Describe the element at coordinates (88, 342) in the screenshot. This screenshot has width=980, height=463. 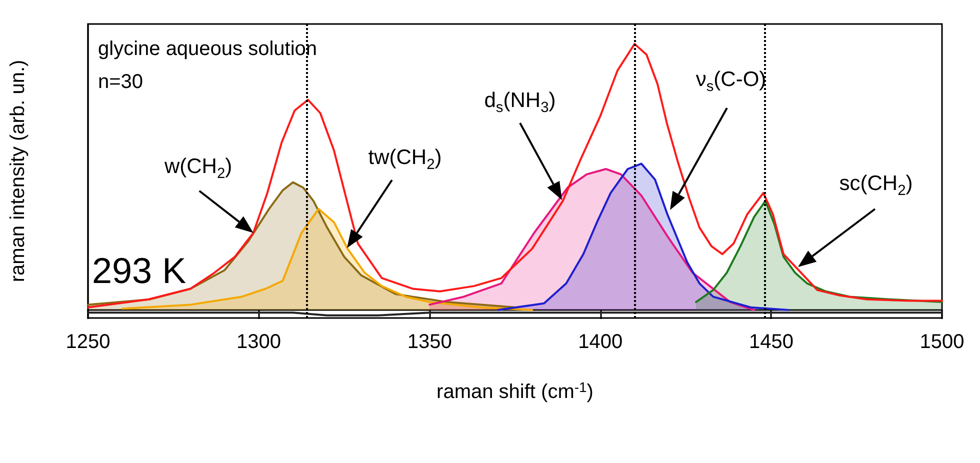
I see `x-tick-label: 1250` at that location.